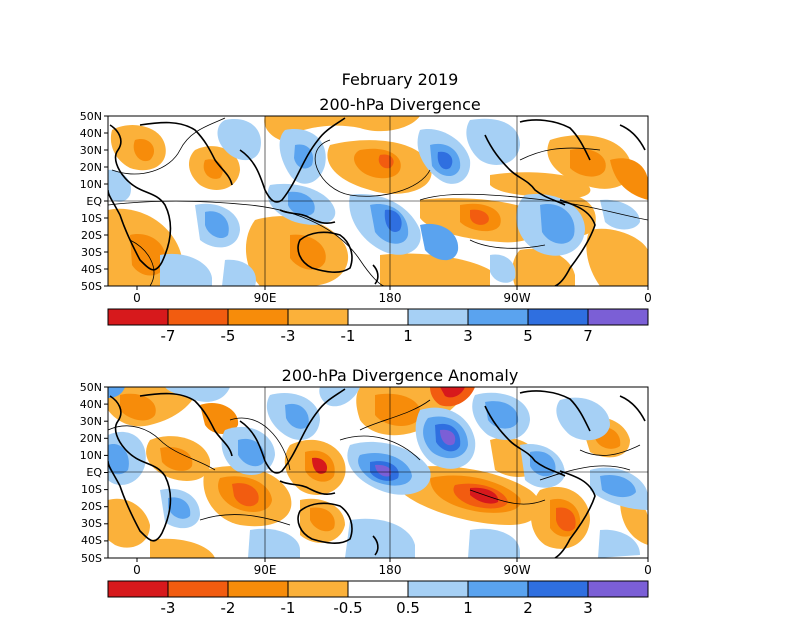  I want to click on panel1-lat-label: 50N, so click(90, 116).